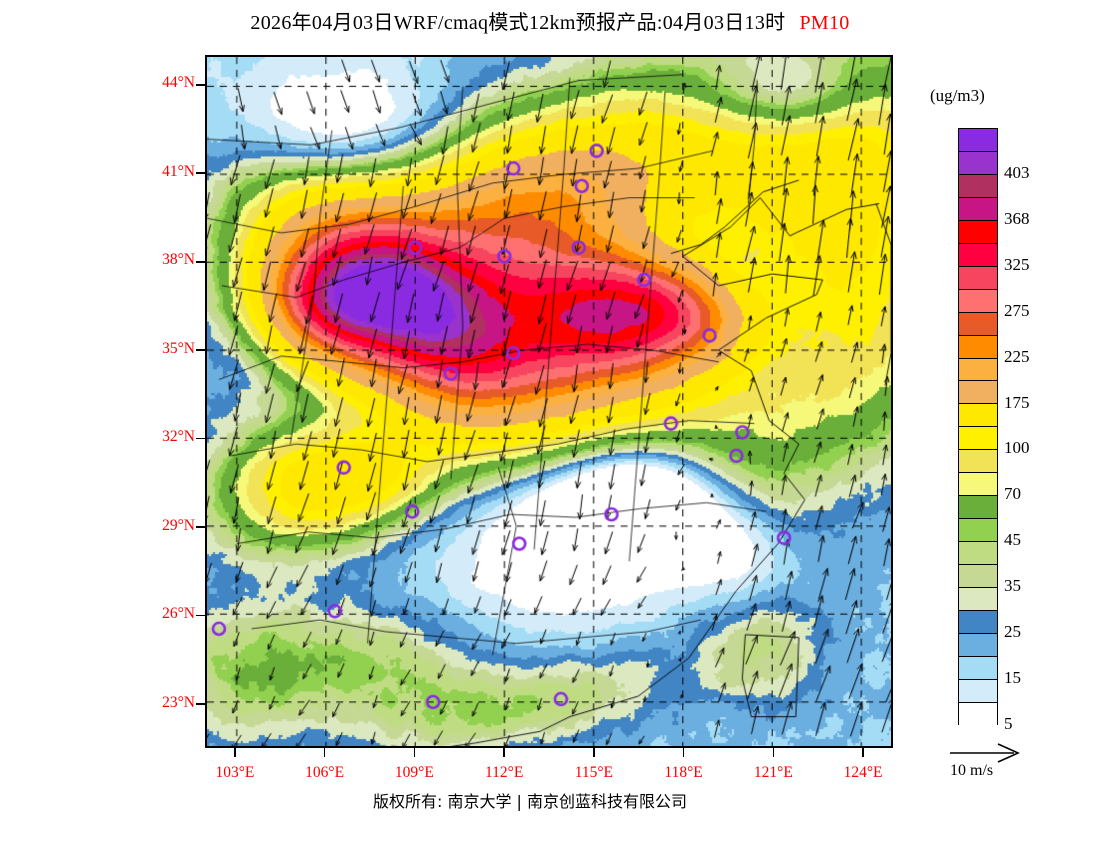 The image size is (1100, 850). Describe the element at coordinates (518, 23) in the screenshot. I see `title-main-text: 2026年04月03日WRF/cmaq模式12km预报产品:04月03日13时` at that location.